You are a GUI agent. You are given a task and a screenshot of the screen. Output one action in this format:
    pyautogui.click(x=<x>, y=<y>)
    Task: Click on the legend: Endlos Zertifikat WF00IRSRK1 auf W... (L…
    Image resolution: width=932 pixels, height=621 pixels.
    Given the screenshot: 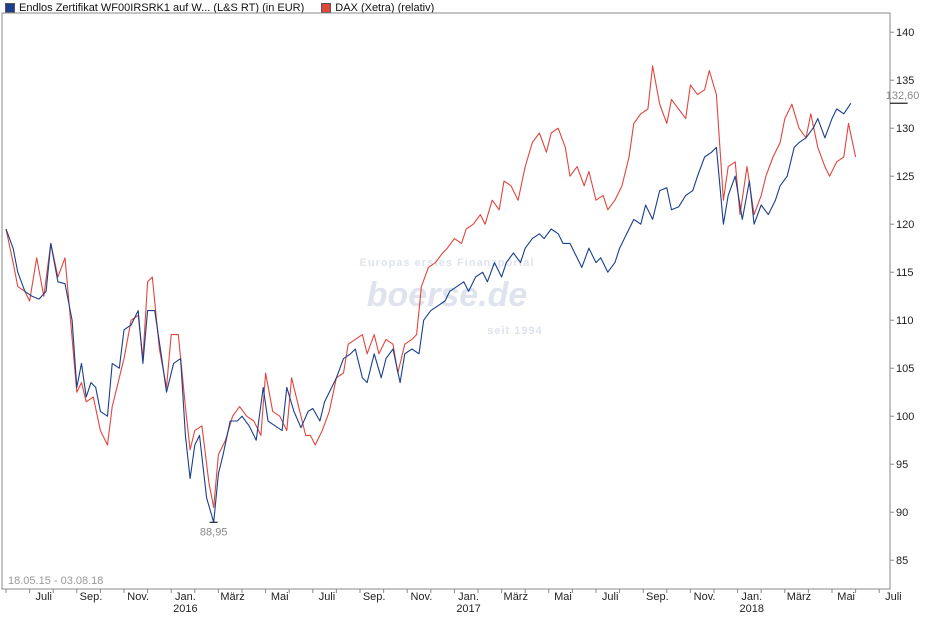 What is the action you would take?
    pyautogui.click(x=223, y=8)
    